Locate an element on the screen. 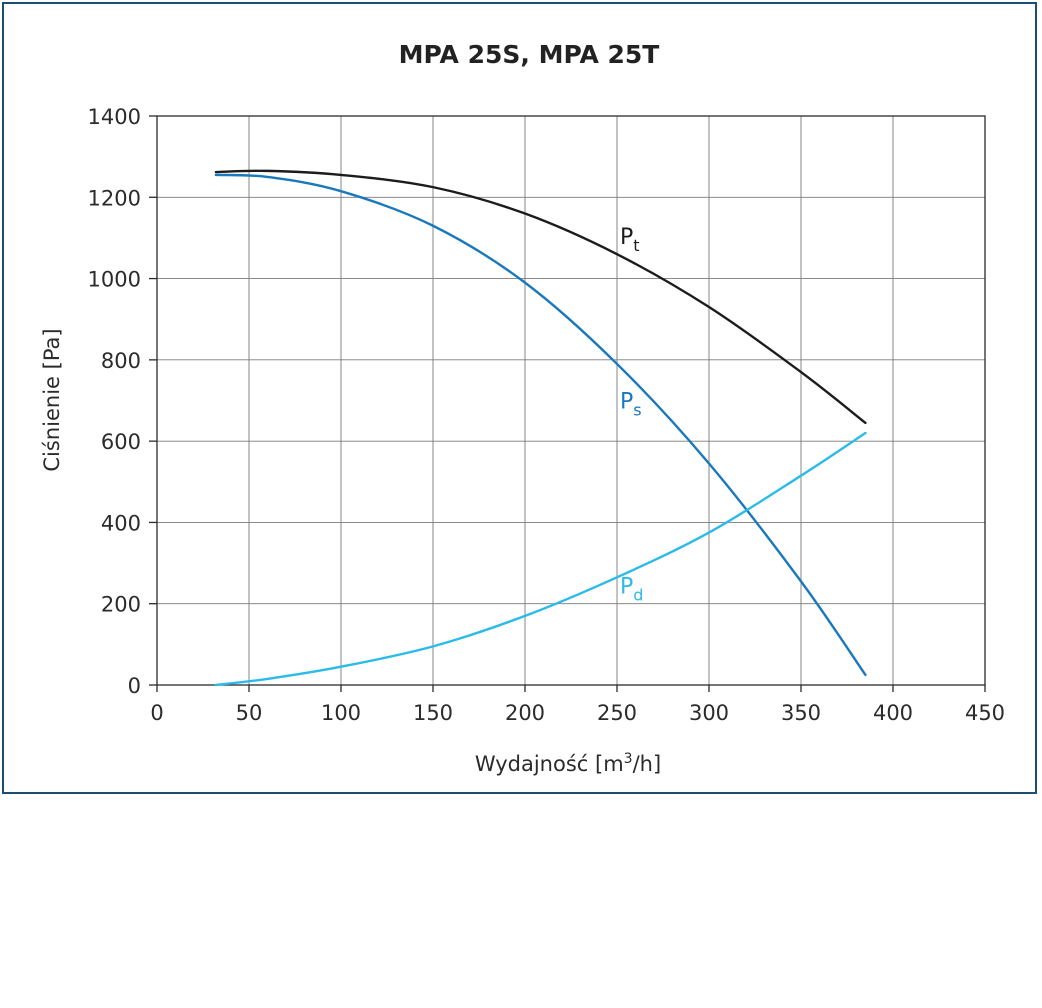 The height and width of the screenshot is (1008, 1042). y-tick-label: 200 is located at coordinates (121, 605).